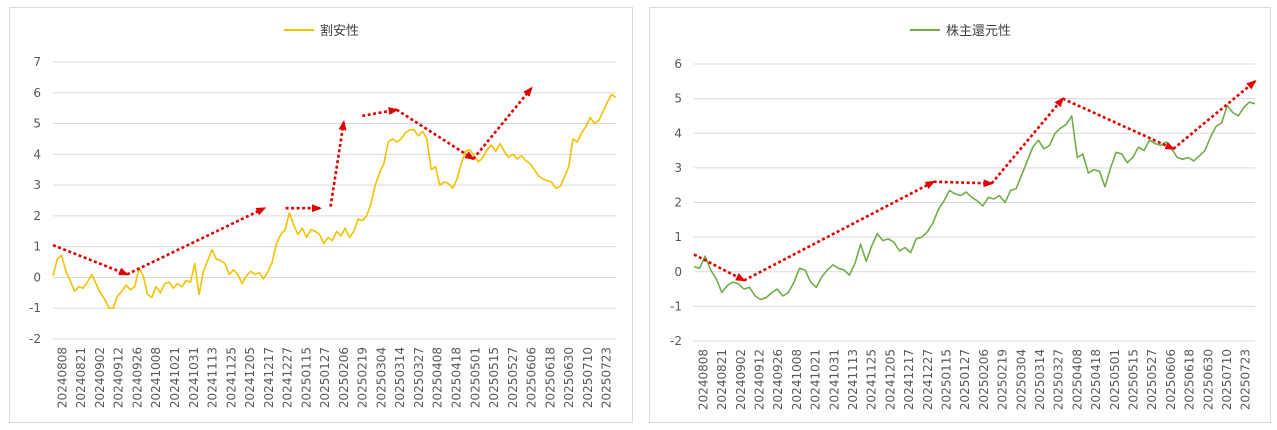 This screenshot has width=1277, height=430. Describe the element at coordinates (156, 377) in the screenshot. I see `x-tick-label: 20241008` at that location.